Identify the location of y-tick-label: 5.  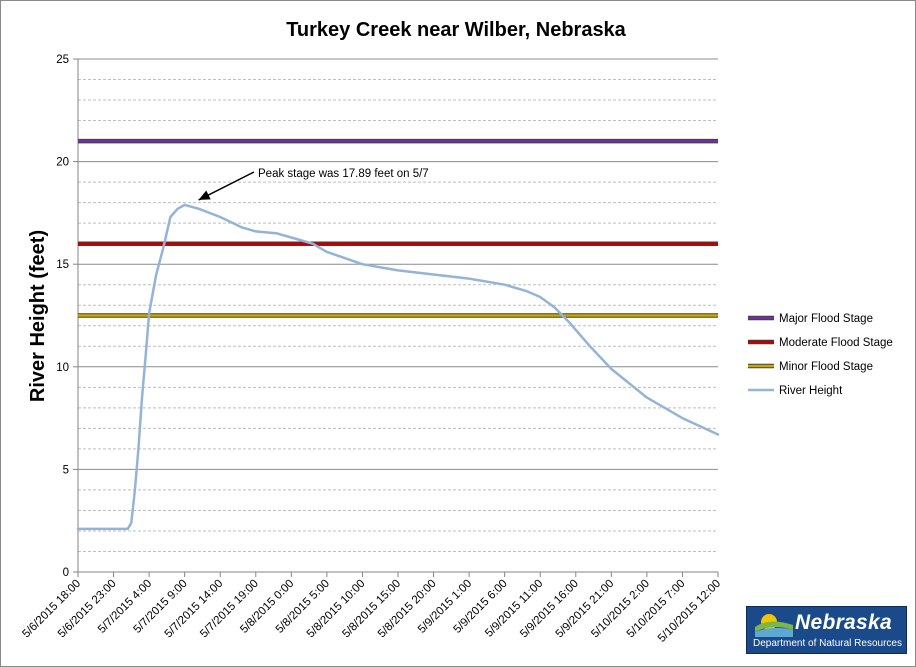
(66, 470).